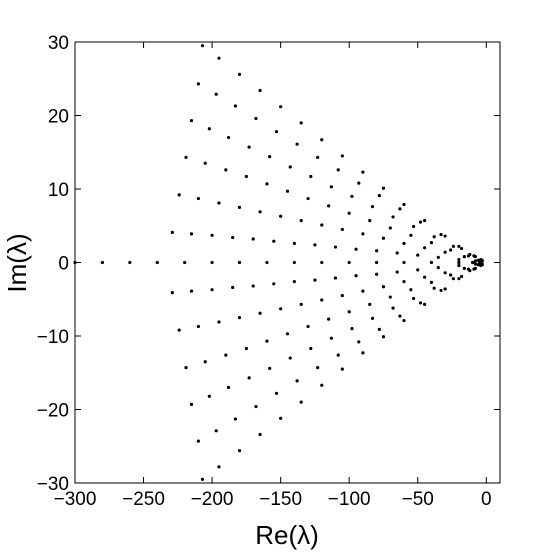  I want to click on y-tick-label: −30, so click(53, 484).